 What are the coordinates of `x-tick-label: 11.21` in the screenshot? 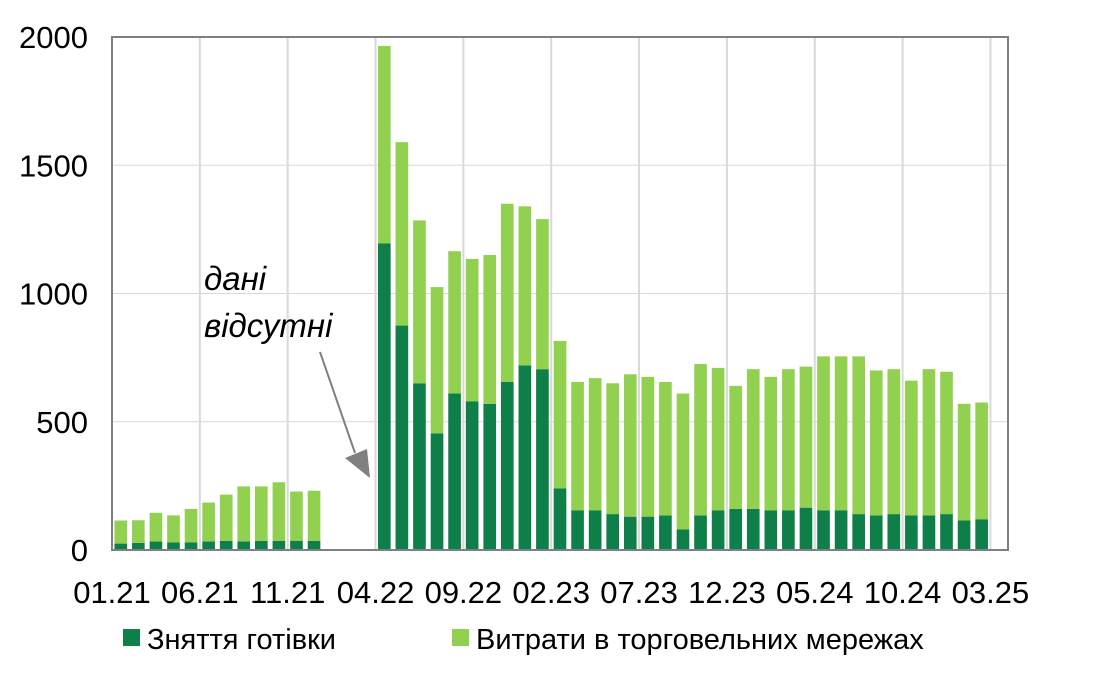 It's located at (287, 592).